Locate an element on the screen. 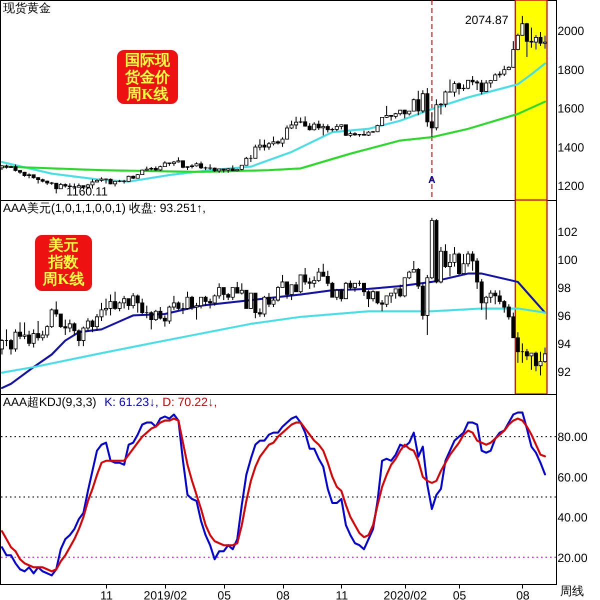 This screenshot has width=600, height=600. y-tick-label: 1400 is located at coordinates (571, 147).